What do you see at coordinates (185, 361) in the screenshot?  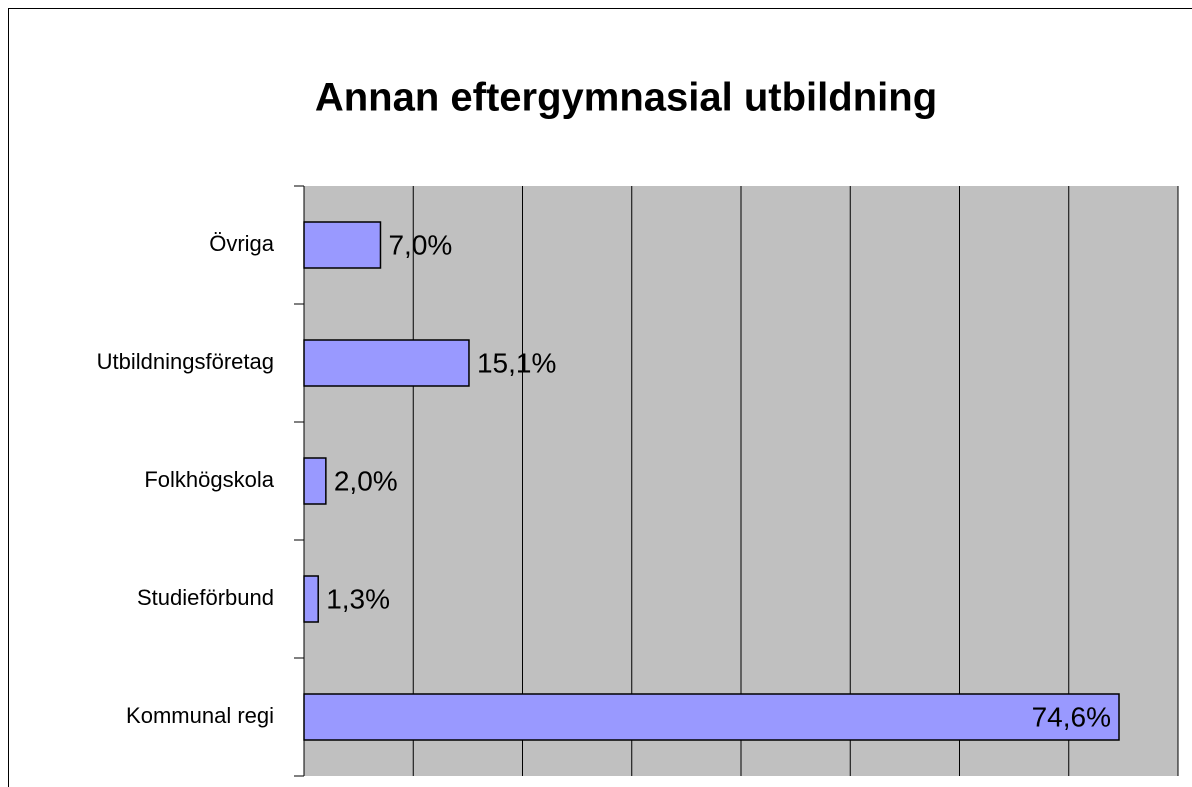 I see `y-tick-label: Utbildningsföretag` at bounding box center [185, 361].